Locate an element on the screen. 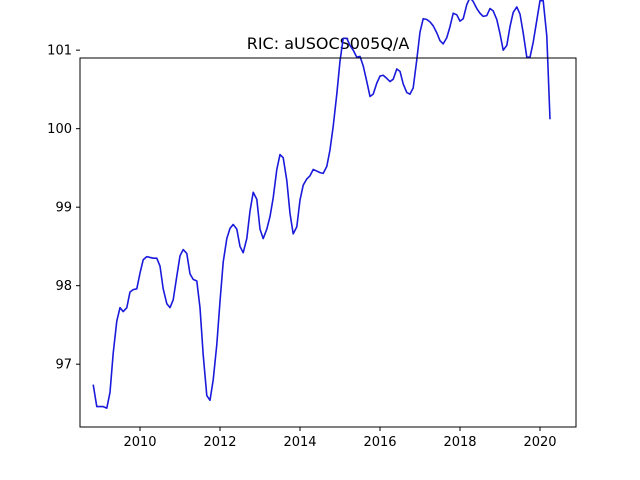  y-tick-label: 101 is located at coordinates (59, 51).